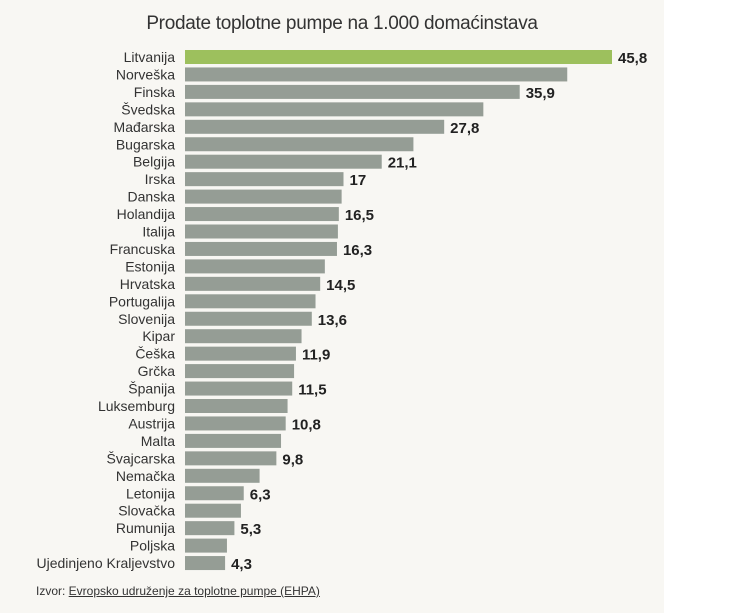  What do you see at coordinates (155, 354) in the screenshot?
I see `category-label: Češka` at bounding box center [155, 354].